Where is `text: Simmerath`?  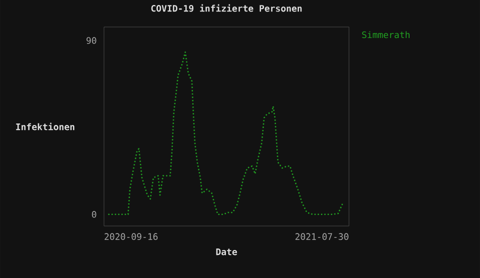 text: Simmerath is located at coordinates (386, 34).